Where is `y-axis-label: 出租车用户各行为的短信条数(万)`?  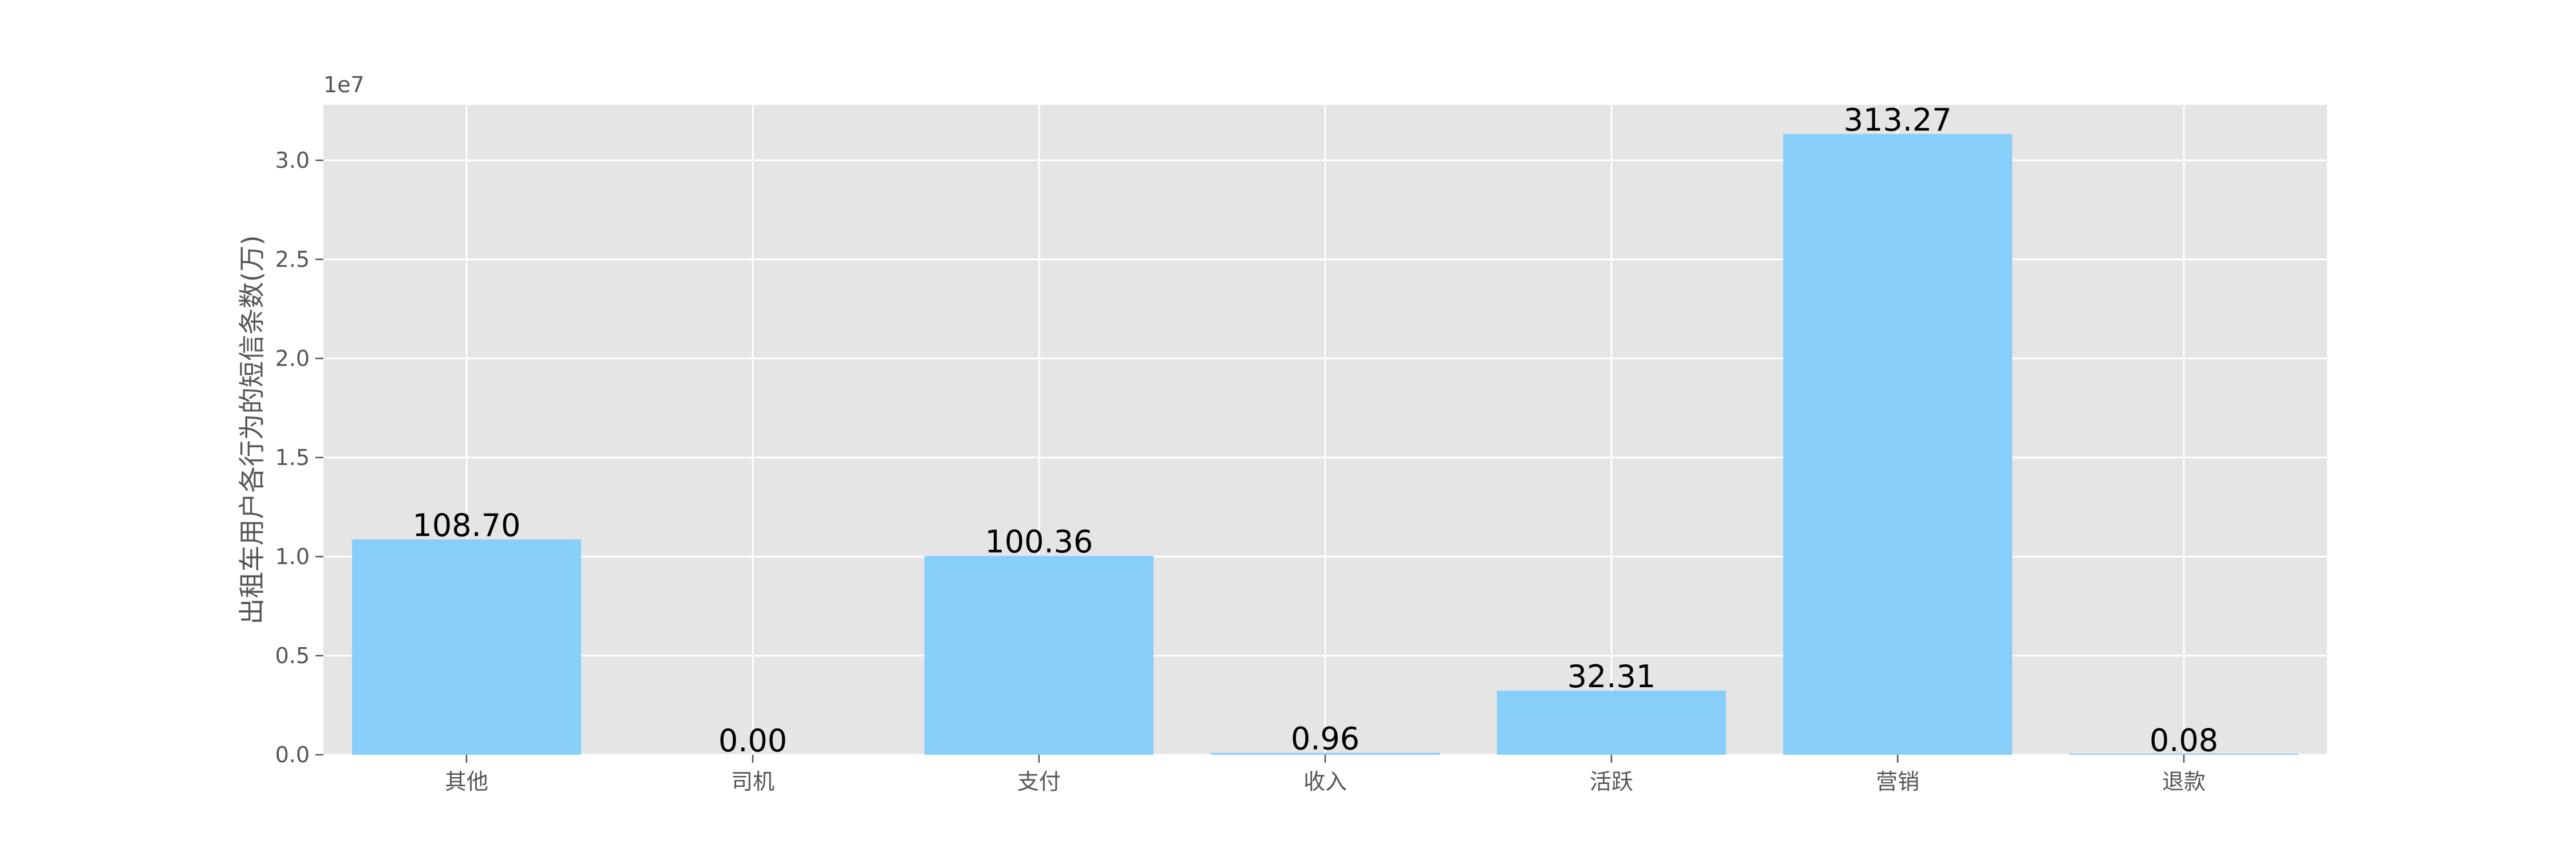 y-axis-label: 出租车用户各行为的短信条数(万) is located at coordinates (251, 430).